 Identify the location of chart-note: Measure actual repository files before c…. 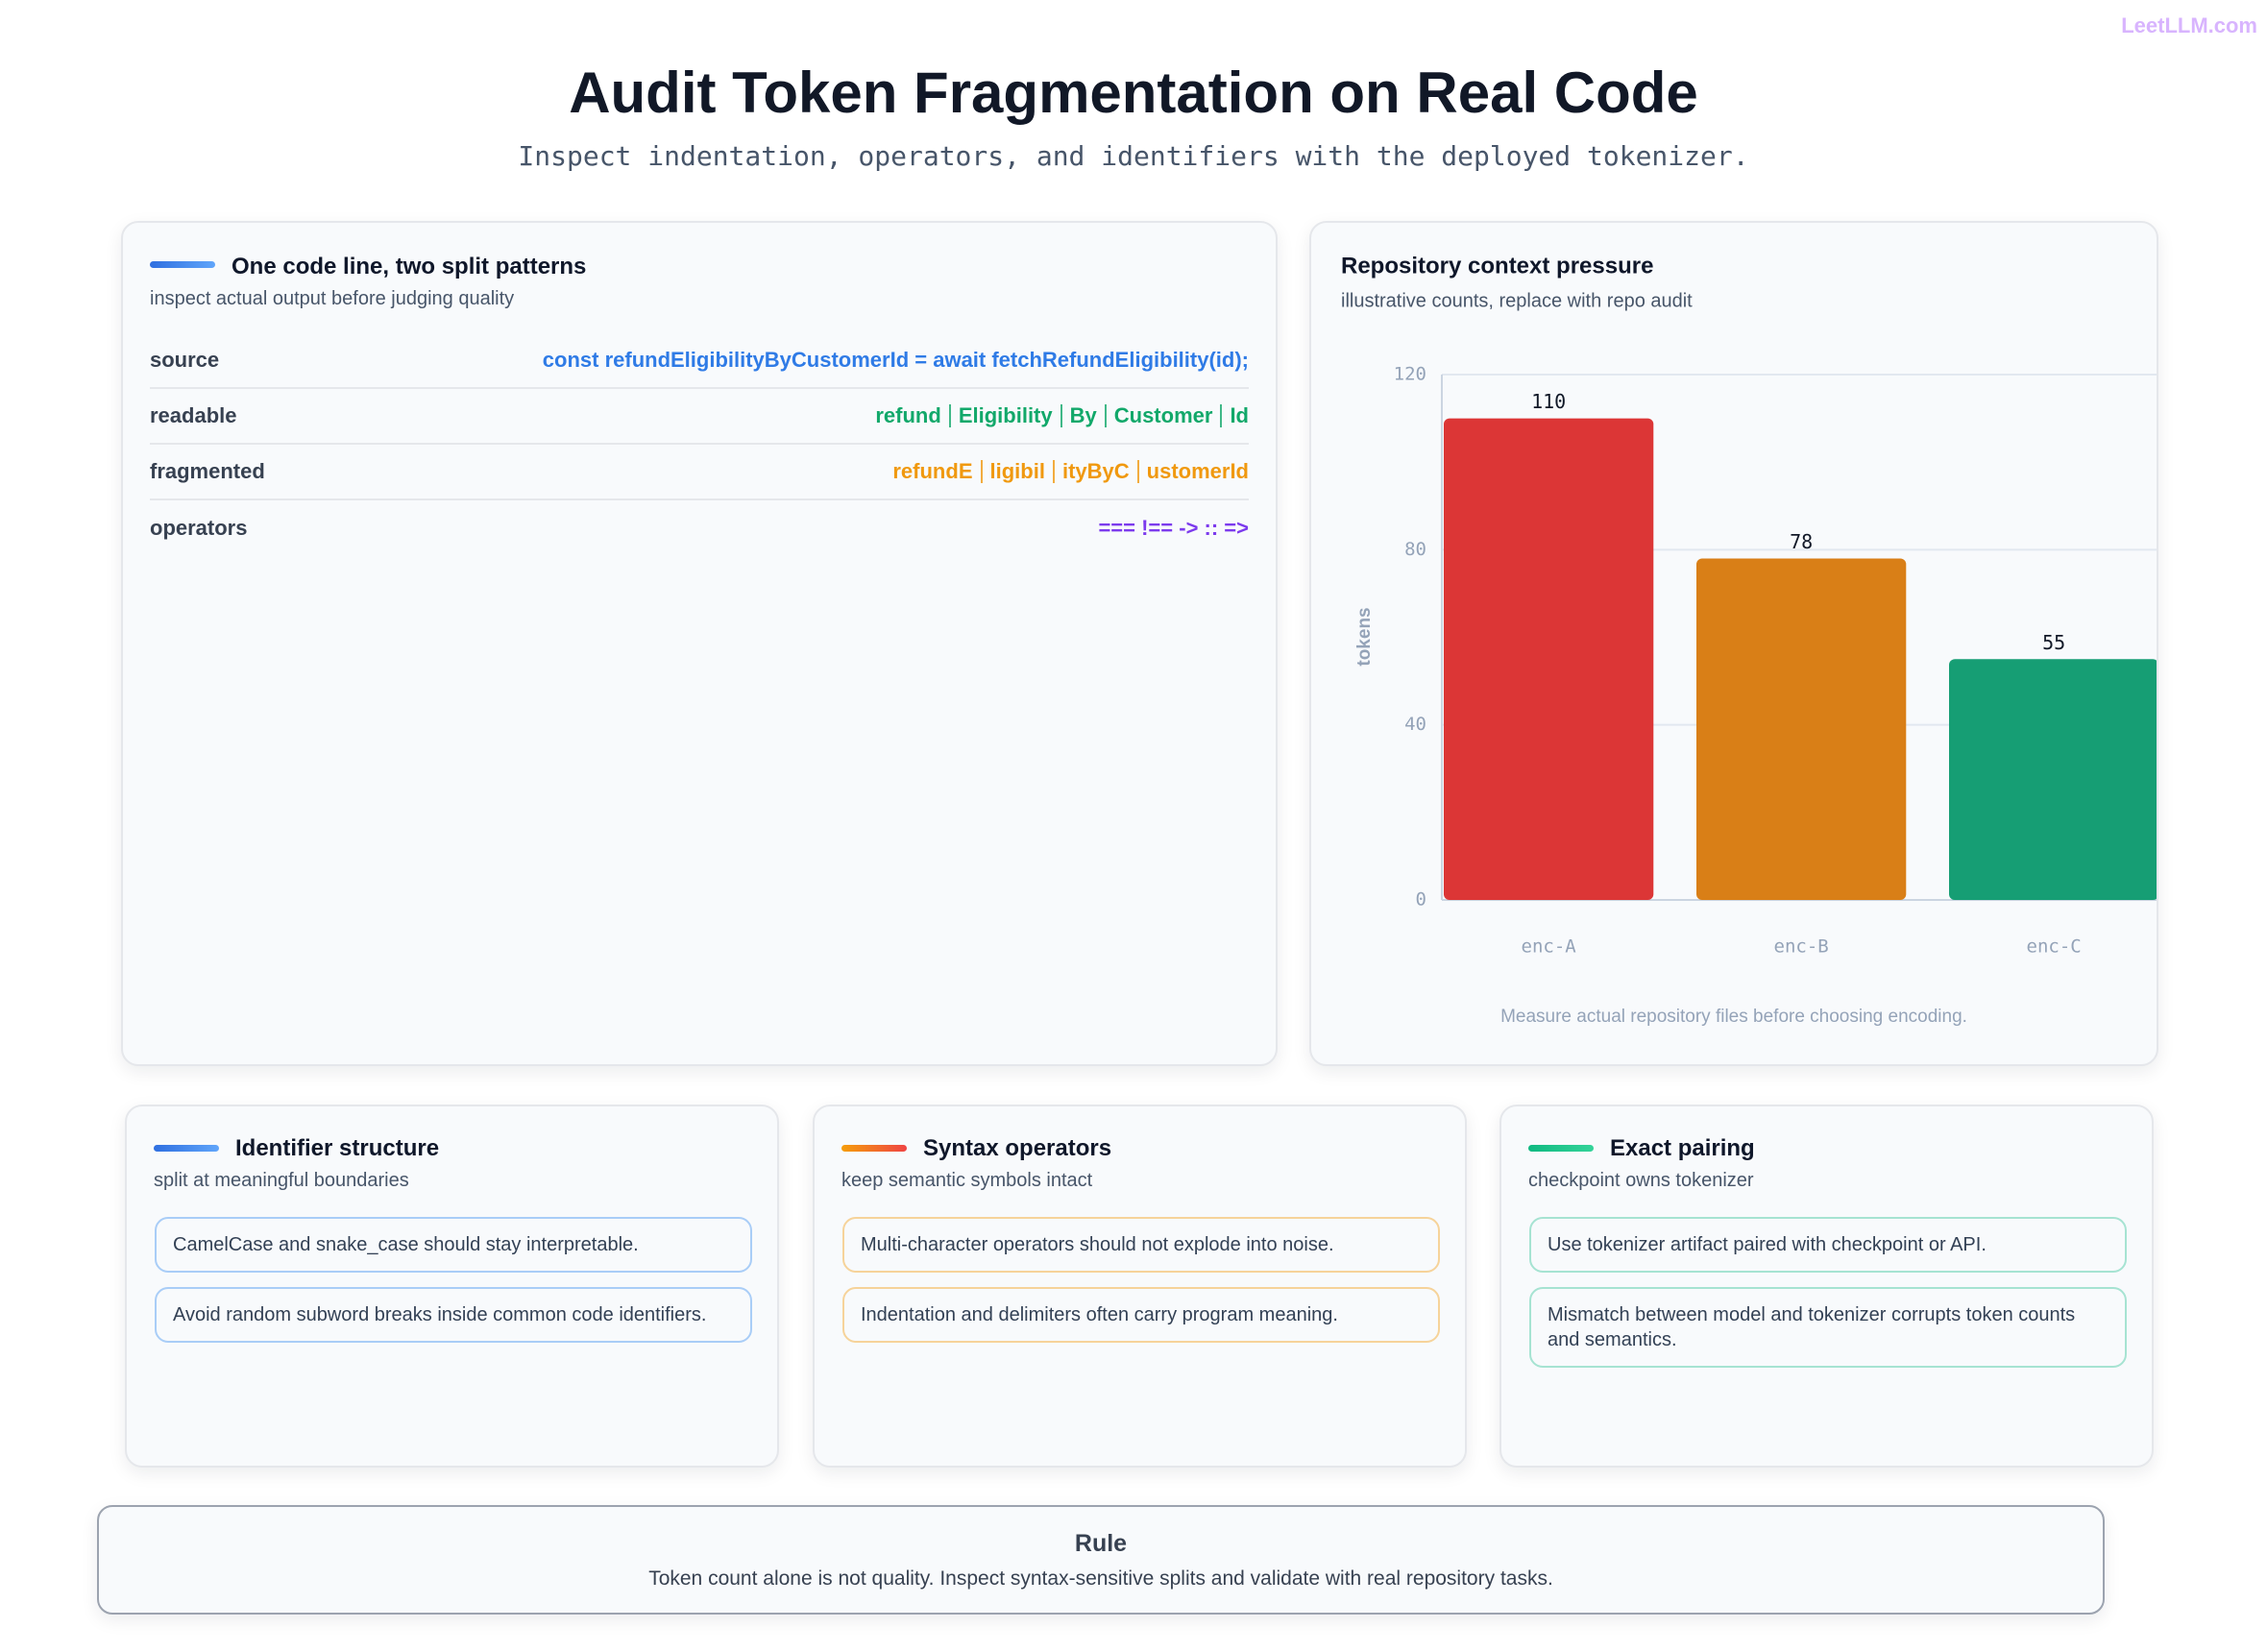
(1733, 1017).